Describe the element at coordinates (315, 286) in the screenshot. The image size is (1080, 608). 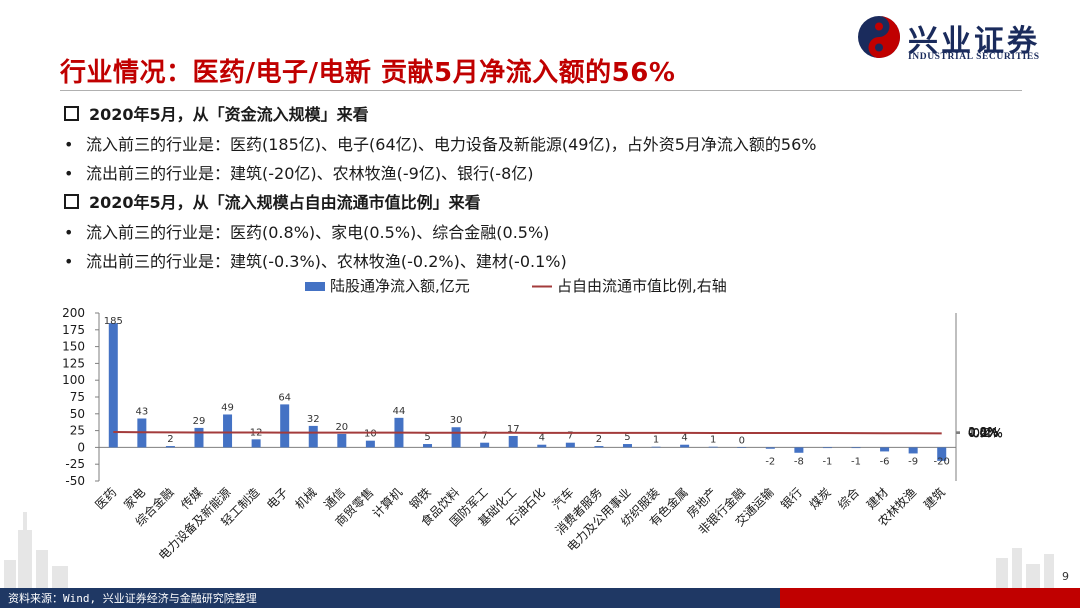
I see `legend-bar-swatch` at that location.